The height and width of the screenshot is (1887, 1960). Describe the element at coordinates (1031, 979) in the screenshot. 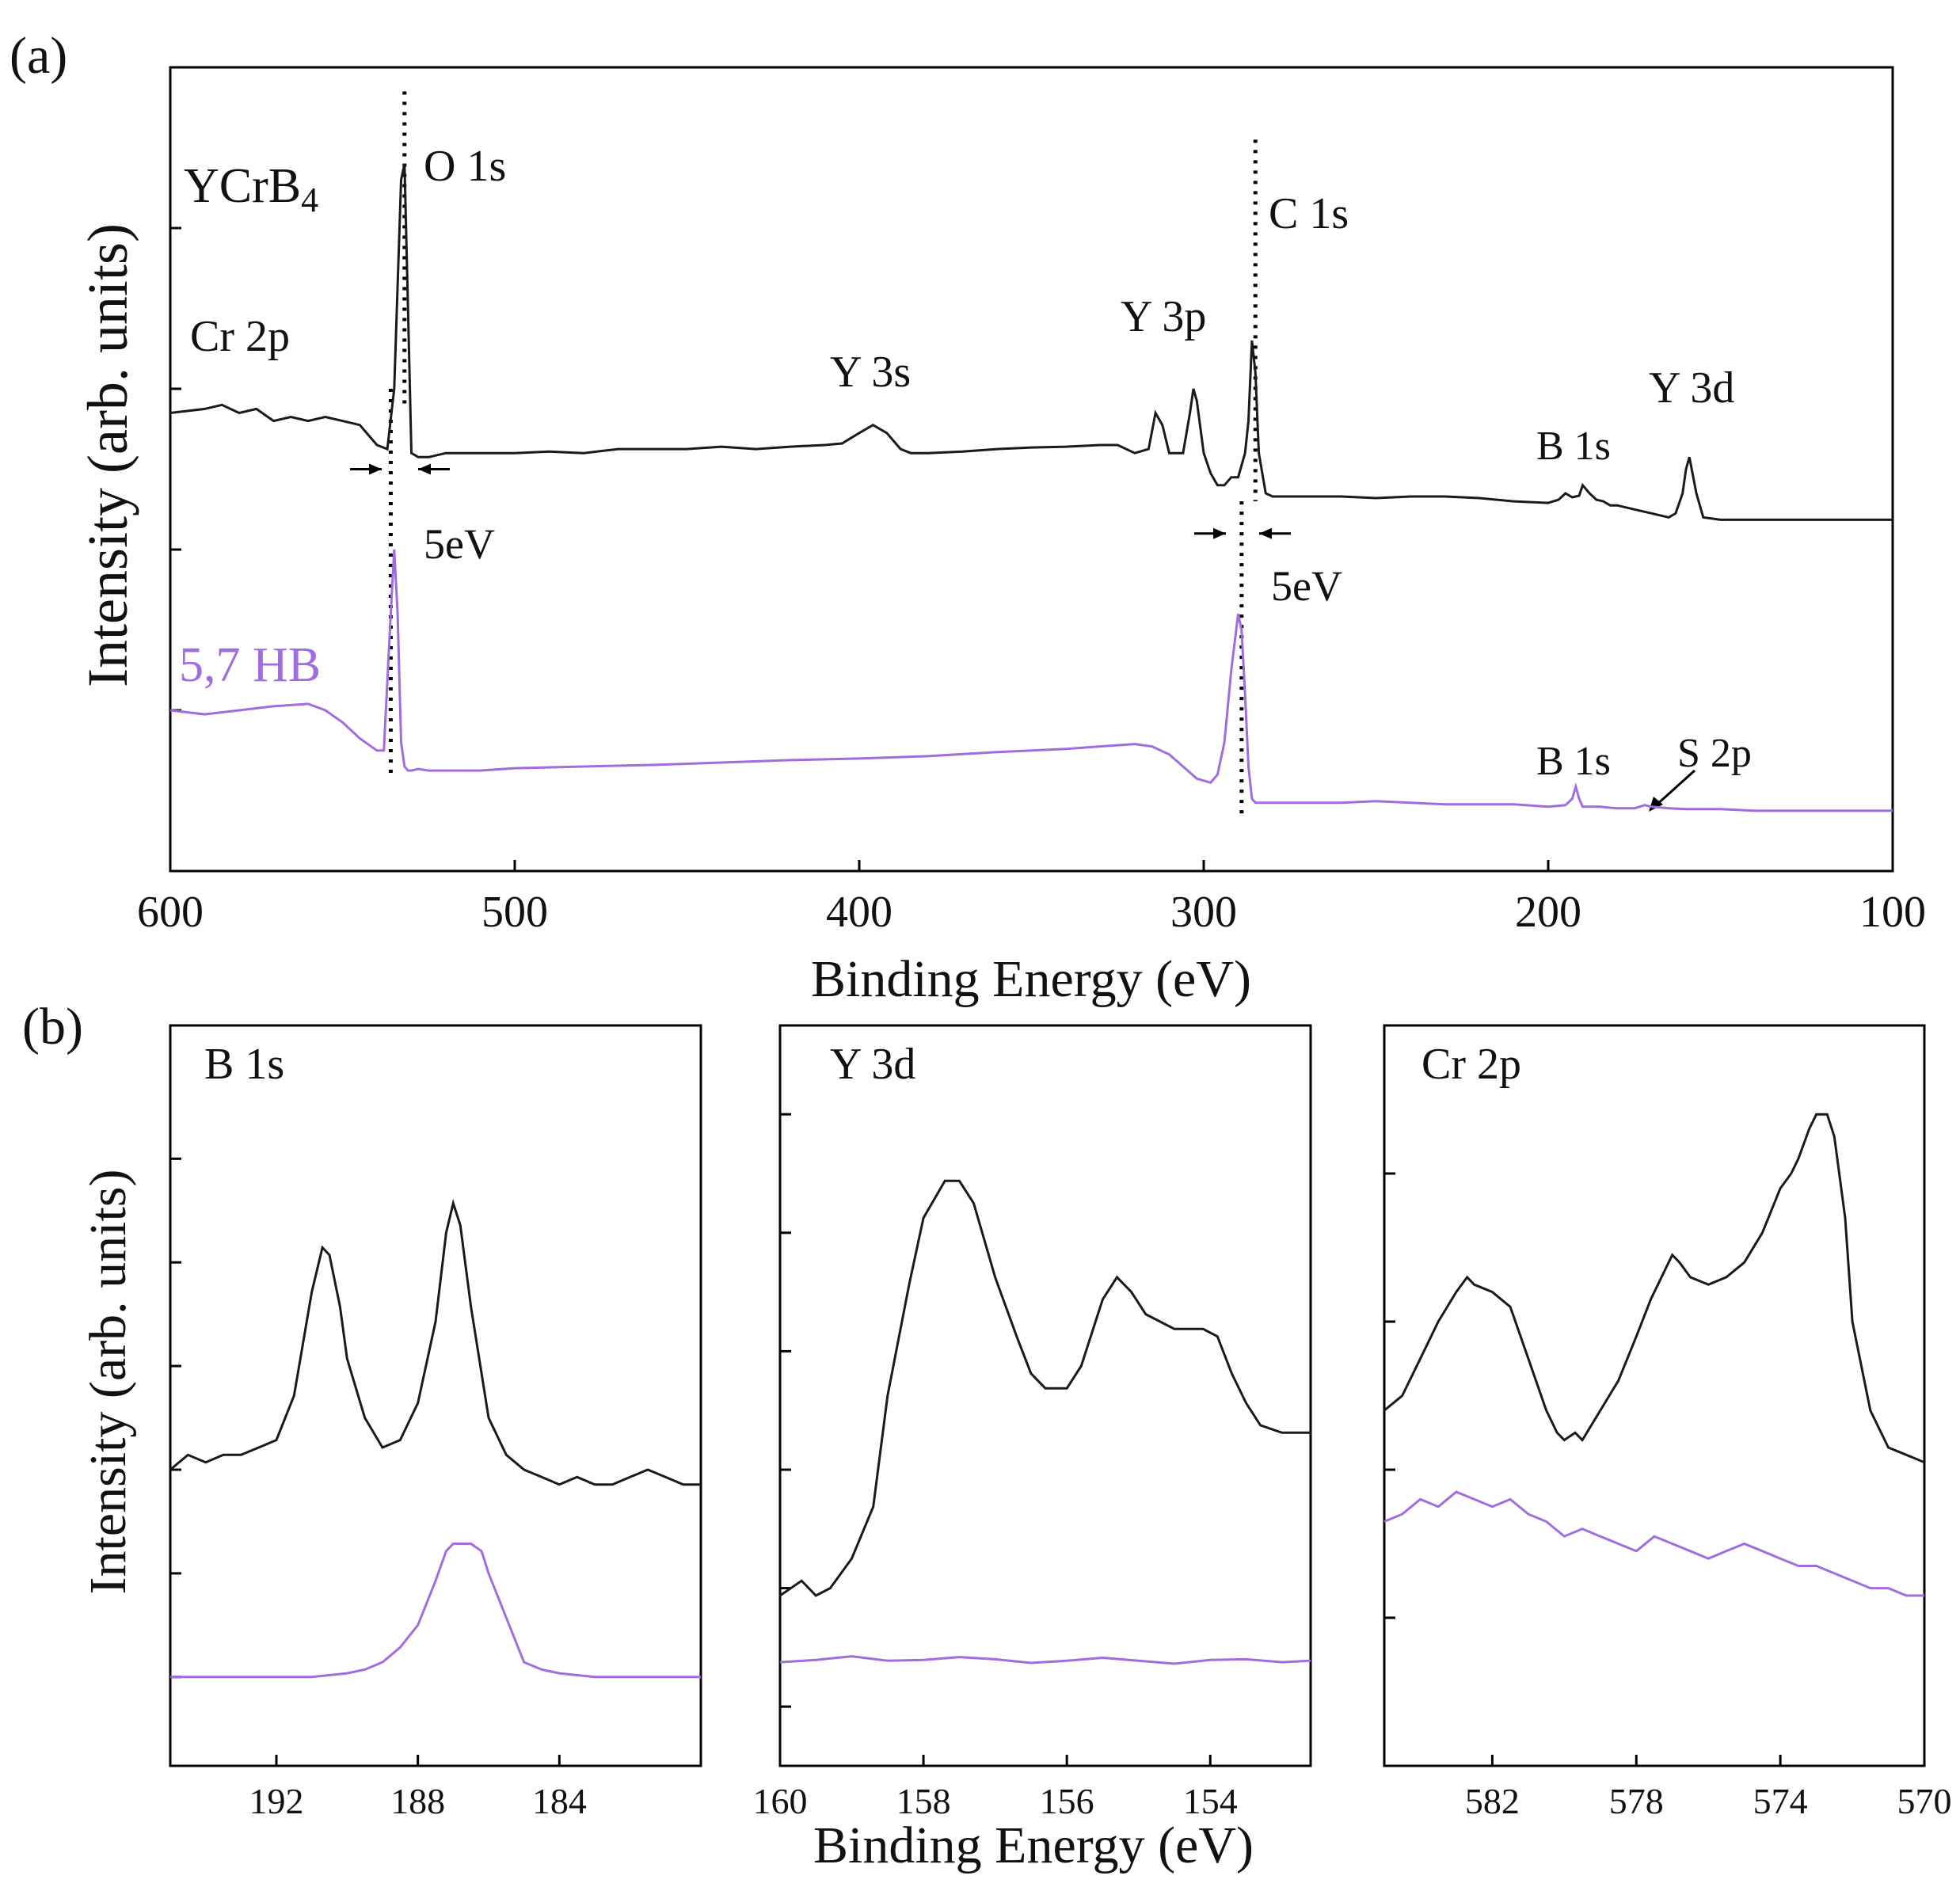

I see `survey-x-axis-title: Binding Energy (eV)` at that location.